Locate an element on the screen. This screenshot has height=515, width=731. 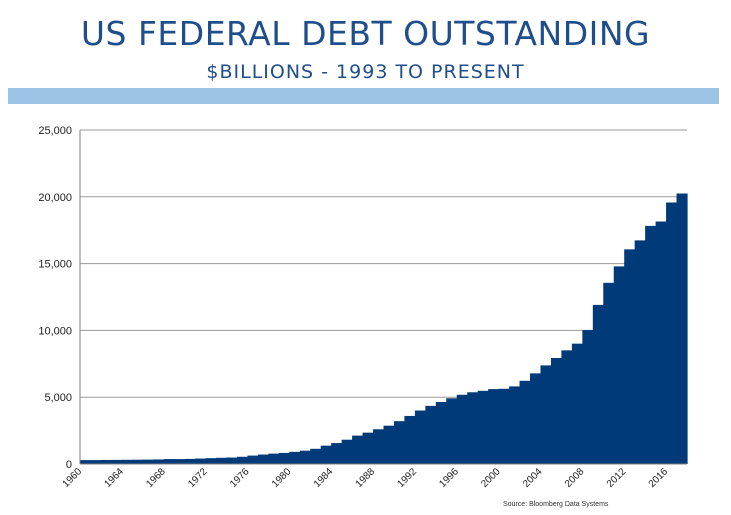
x-tick-label: 2000 is located at coordinates (491, 478).